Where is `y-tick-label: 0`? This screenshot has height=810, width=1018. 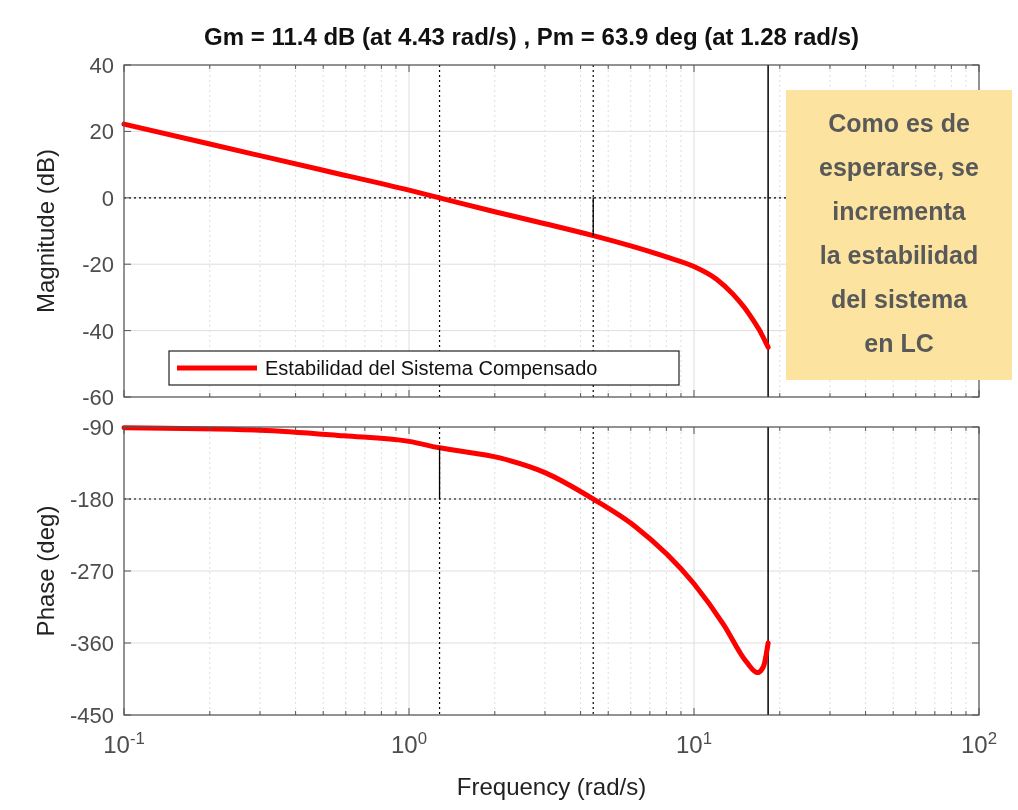
y-tick-label: 0 is located at coordinates (107, 198).